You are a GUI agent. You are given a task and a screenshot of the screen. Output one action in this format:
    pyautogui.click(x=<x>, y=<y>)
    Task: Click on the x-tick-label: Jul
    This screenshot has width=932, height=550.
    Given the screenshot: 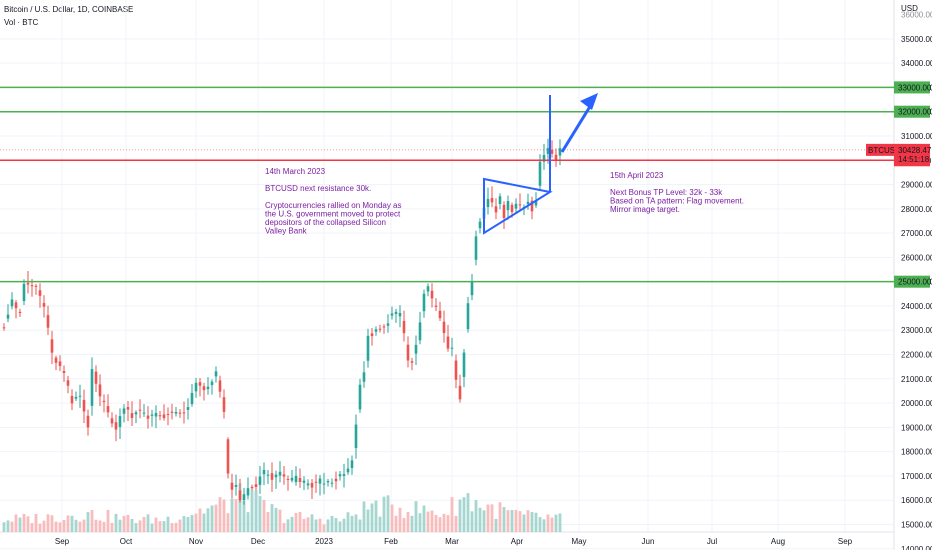 What is the action you would take?
    pyautogui.click(x=712, y=541)
    